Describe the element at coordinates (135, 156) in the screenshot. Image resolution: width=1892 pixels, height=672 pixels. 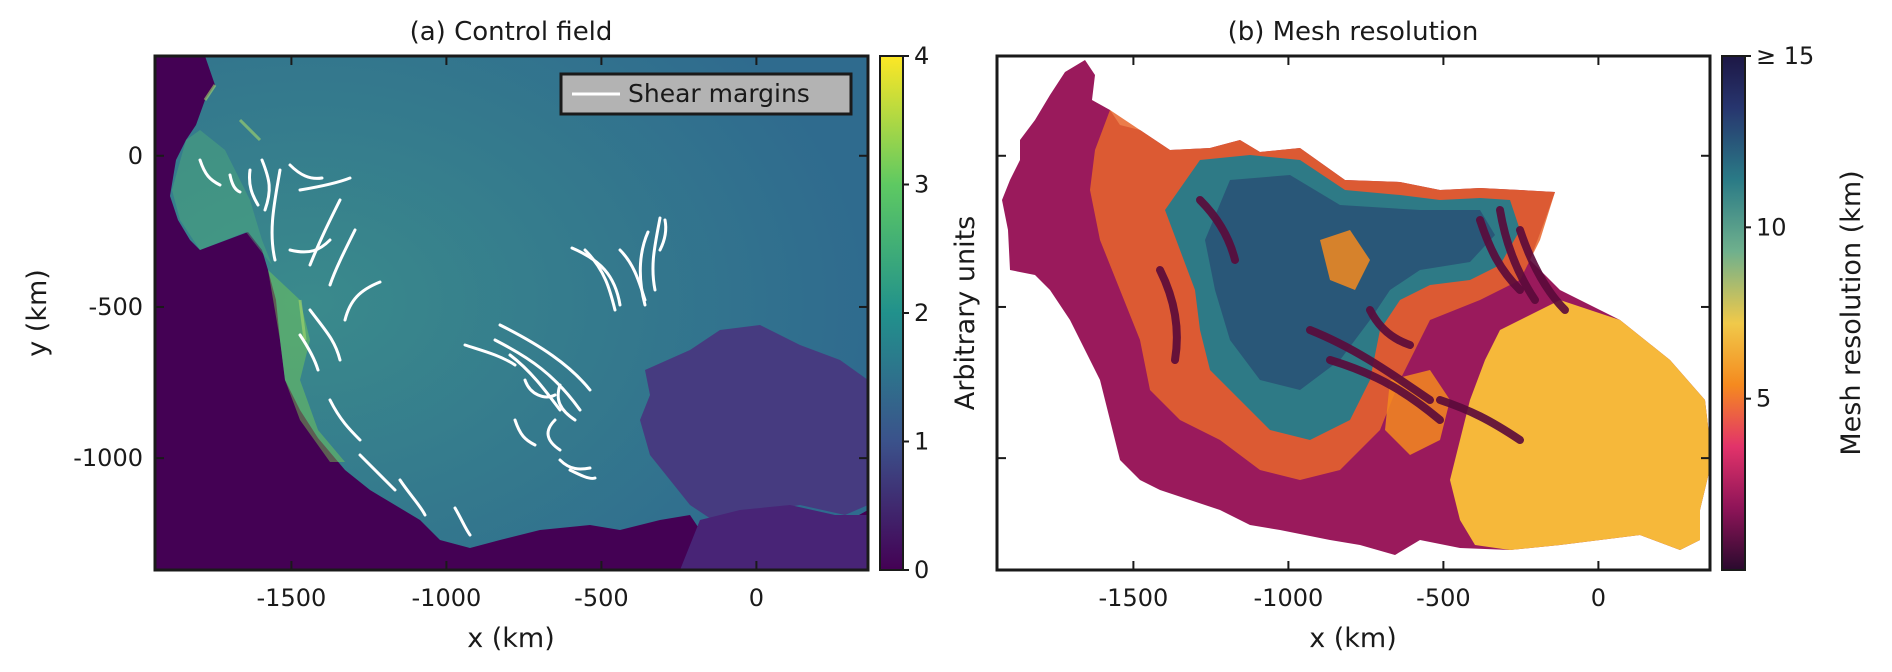
I see `y-tick-label: 0` at that location.